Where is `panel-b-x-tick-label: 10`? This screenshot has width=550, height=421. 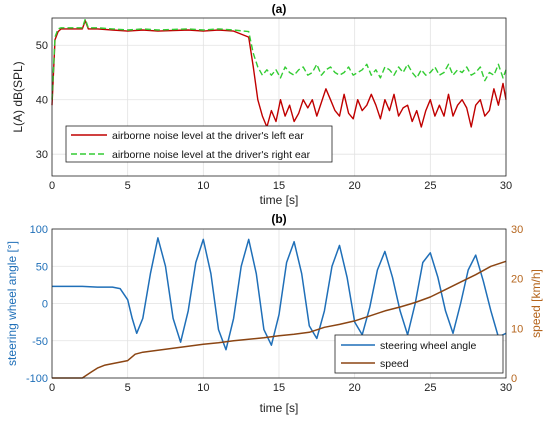
panel-b-x-tick-label: 10 is located at coordinates (203, 388).